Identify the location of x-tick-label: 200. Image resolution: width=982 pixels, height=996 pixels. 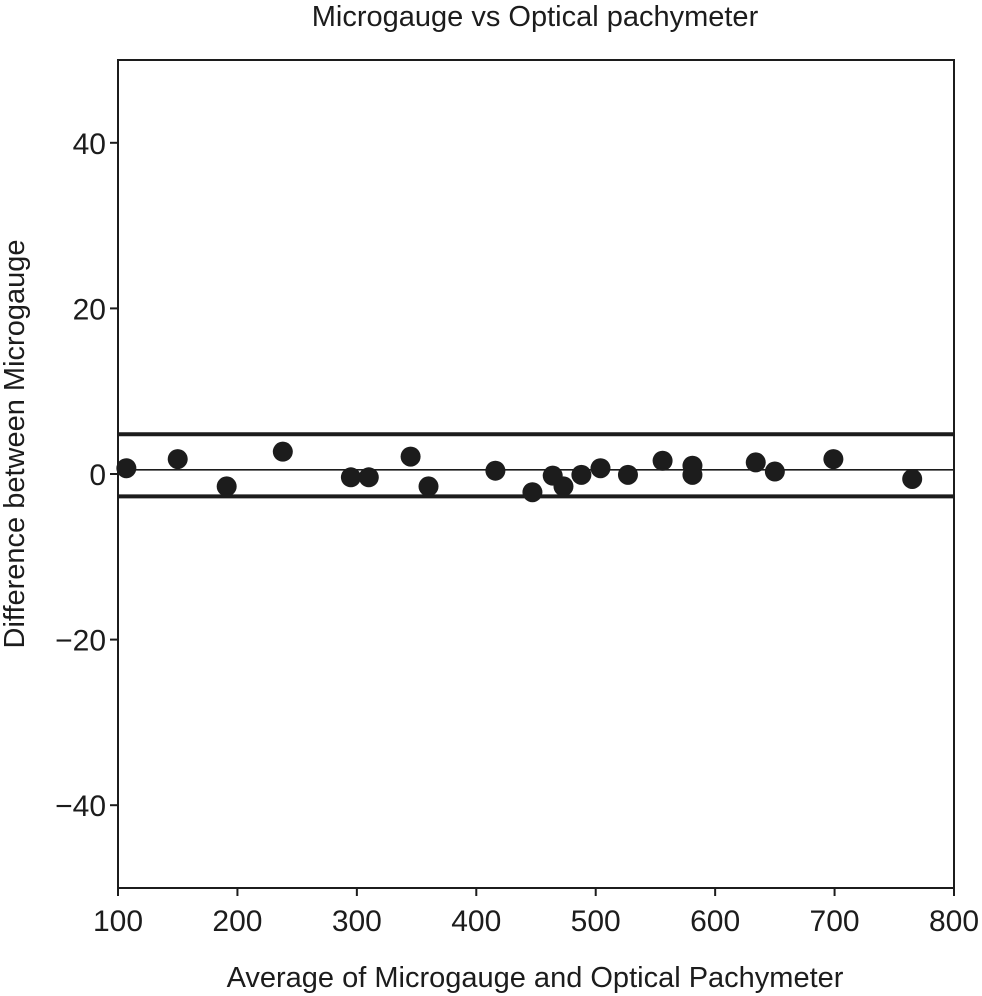
(237, 921).